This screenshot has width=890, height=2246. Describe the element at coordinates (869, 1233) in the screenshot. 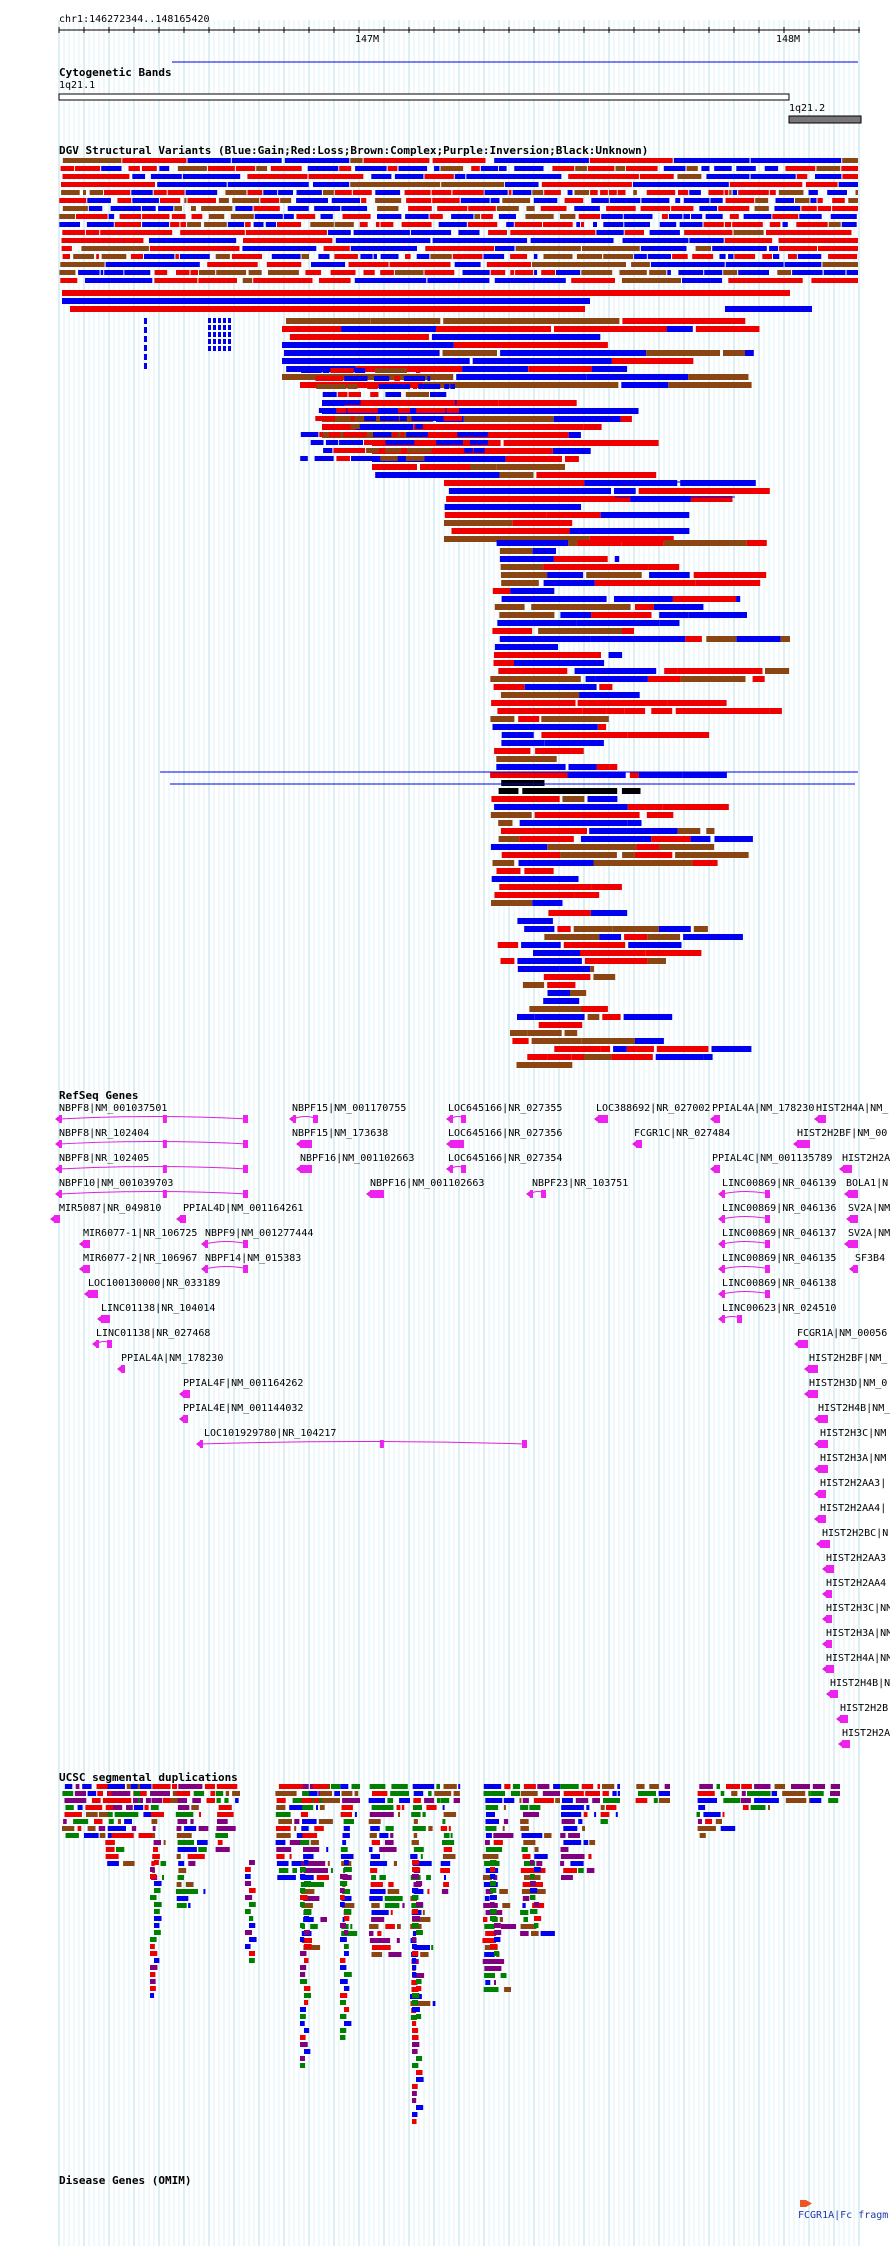

I see `refseq-gene-label: SV2A|NM` at that location.